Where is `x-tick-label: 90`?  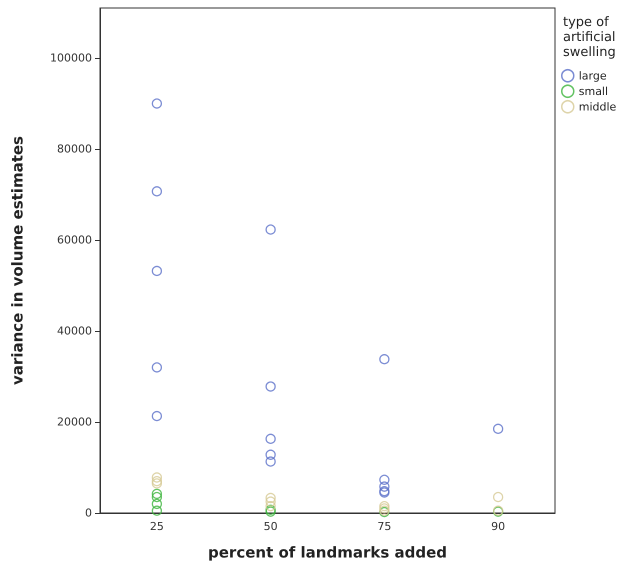 x-tick-label: 90 is located at coordinates (498, 526).